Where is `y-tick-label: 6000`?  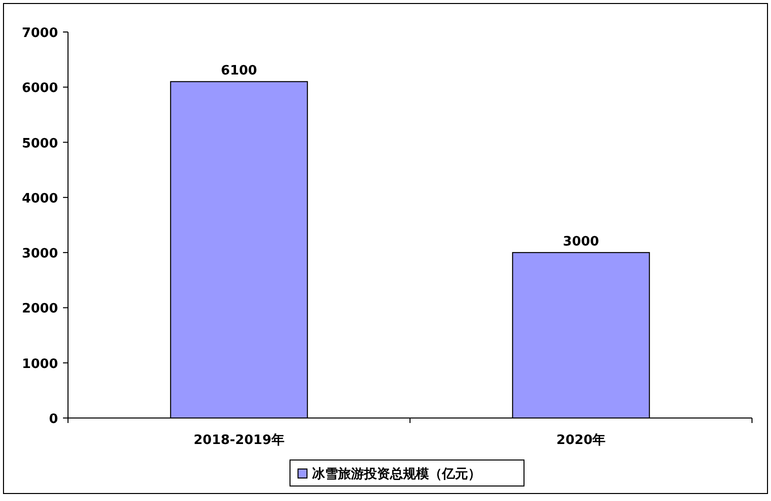 y-tick-label: 6000 is located at coordinates (40, 88).